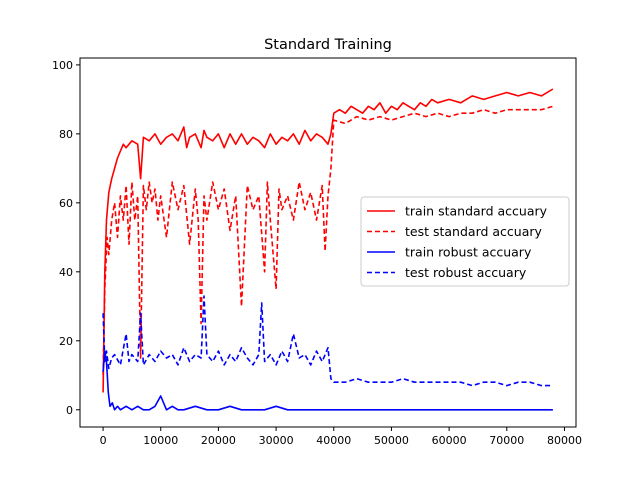  Describe the element at coordinates (62, 65) in the screenshot. I see `y-tick-label: 100` at that location.